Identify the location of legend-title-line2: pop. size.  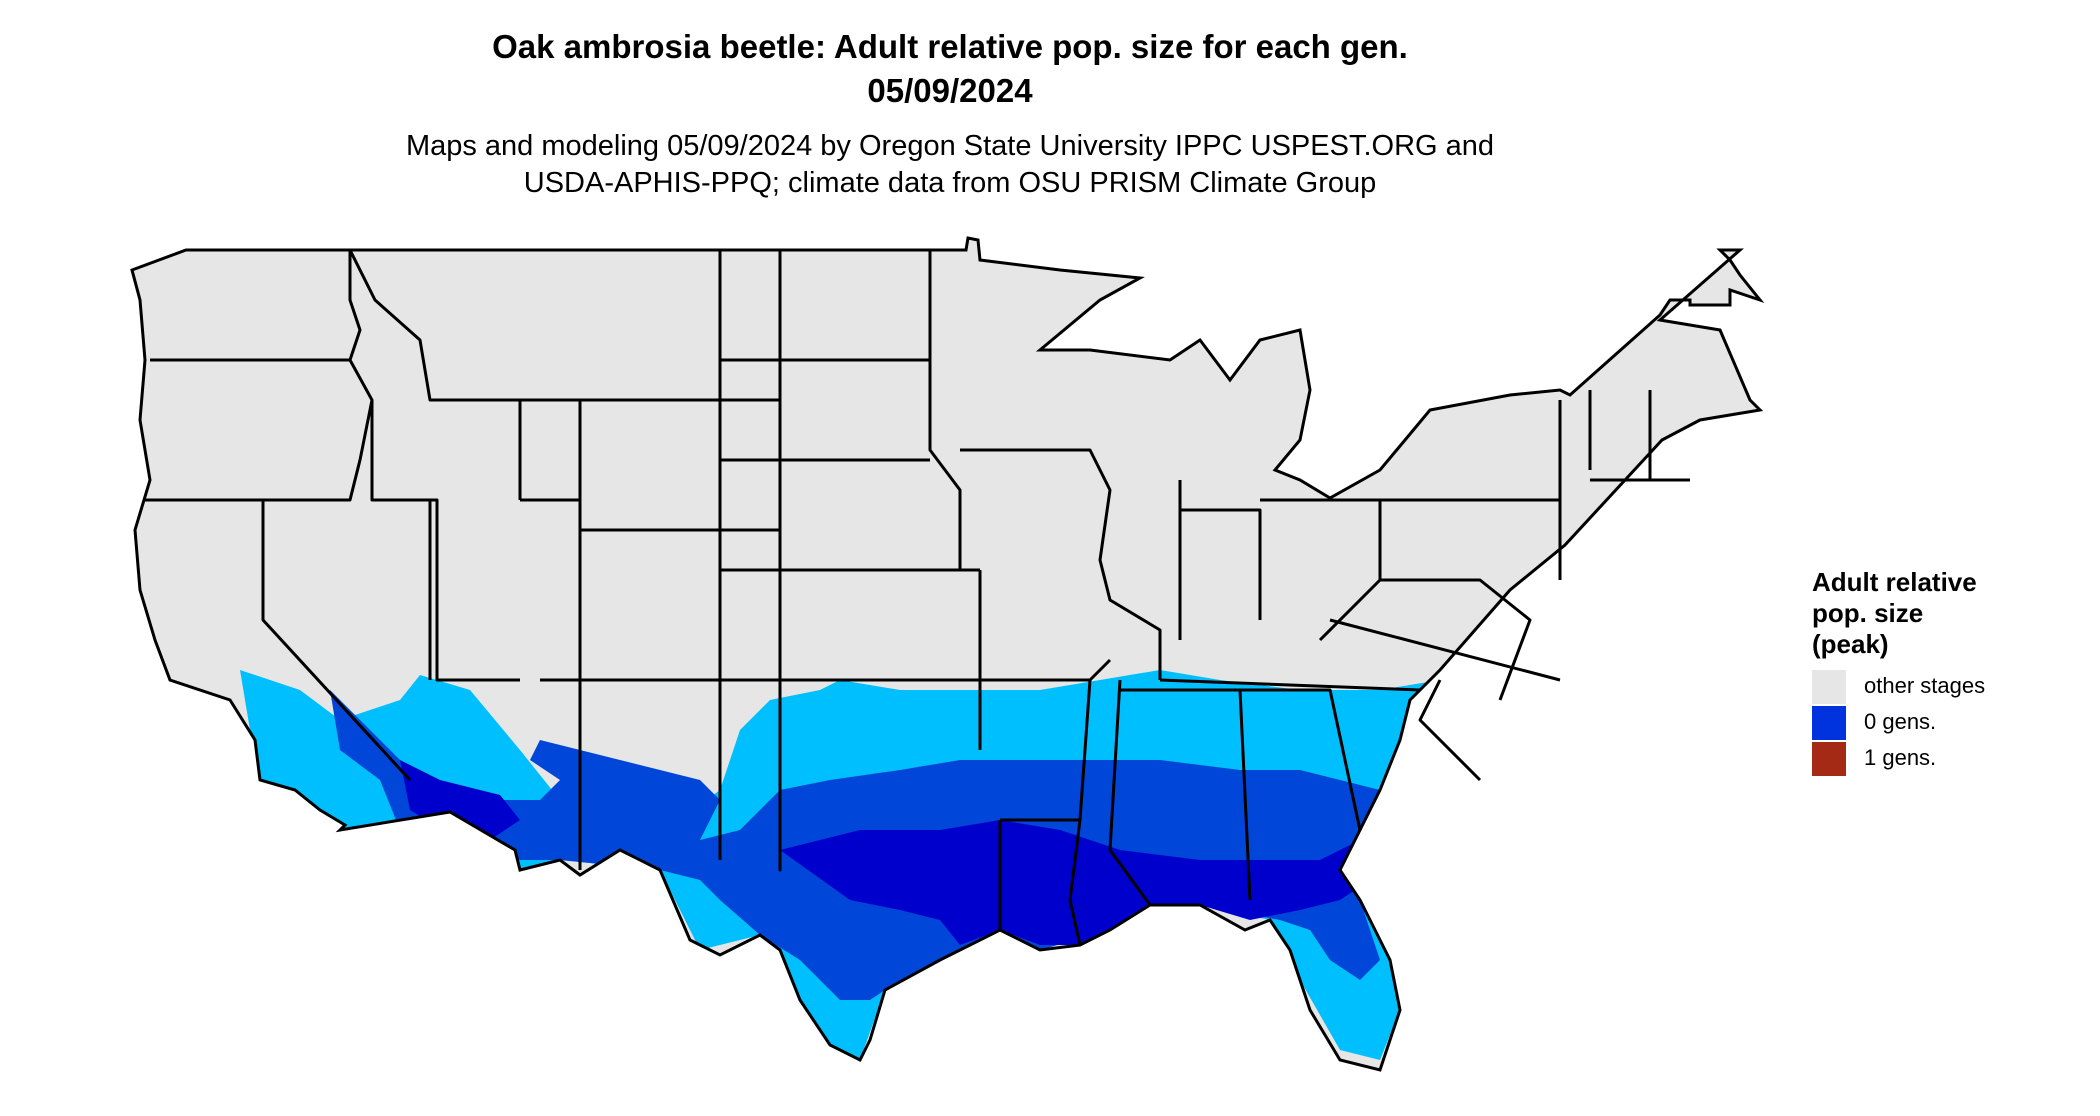
(1868, 613).